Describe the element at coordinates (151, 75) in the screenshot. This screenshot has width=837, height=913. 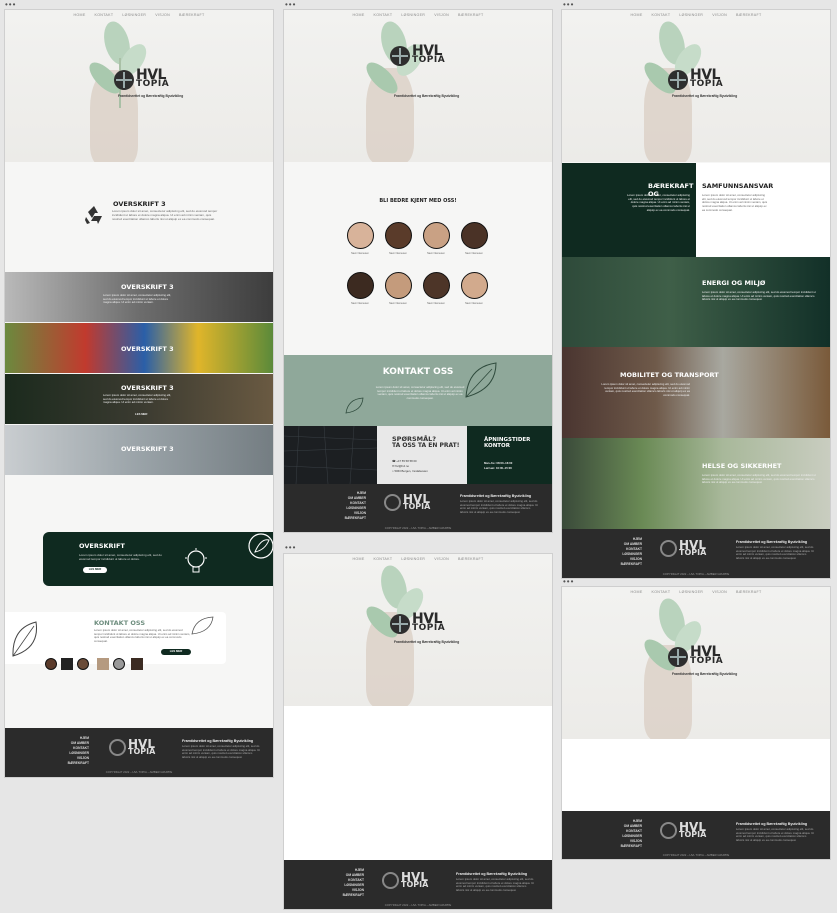
I see `logo-word1: HVL` at that location.